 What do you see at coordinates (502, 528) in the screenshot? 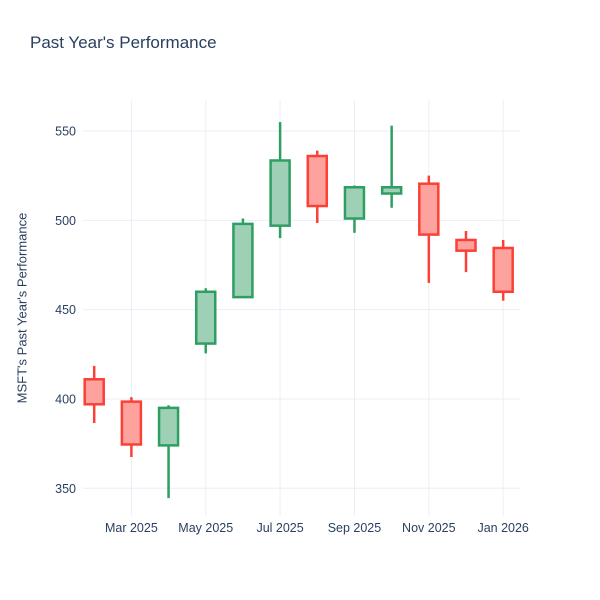
I see `x-tick-label: Jan 2026` at bounding box center [502, 528].